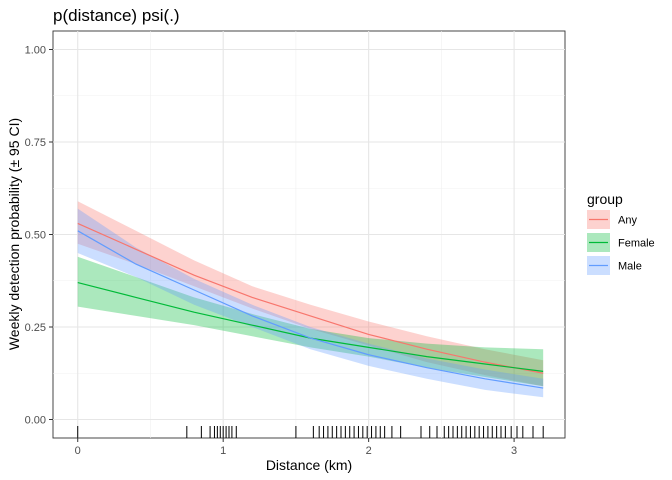  What do you see at coordinates (614, 265) in the screenshot?
I see `legend-item-male: Male` at bounding box center [614, 265].